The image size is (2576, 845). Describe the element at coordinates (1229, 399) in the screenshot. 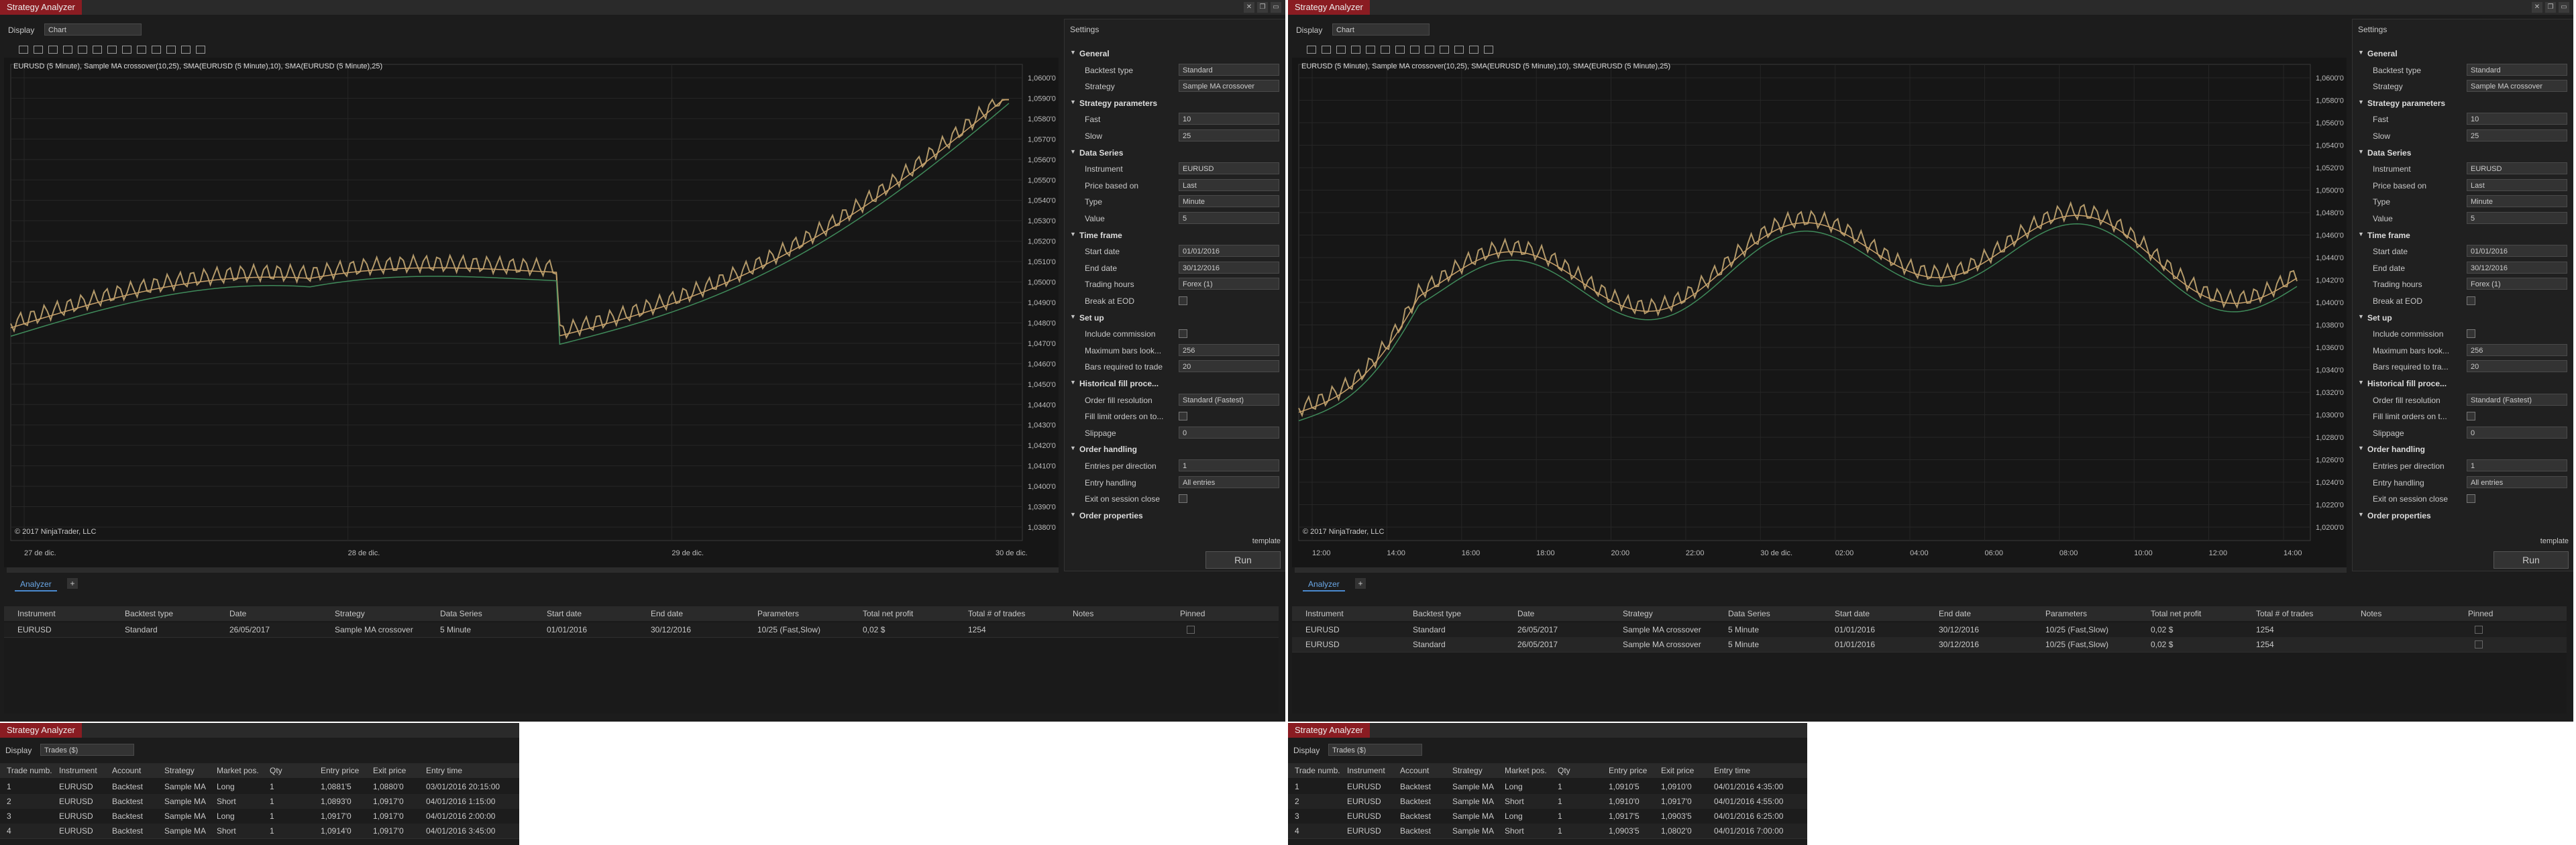

I see `setting-value: Standard (Fastest)` at that location.